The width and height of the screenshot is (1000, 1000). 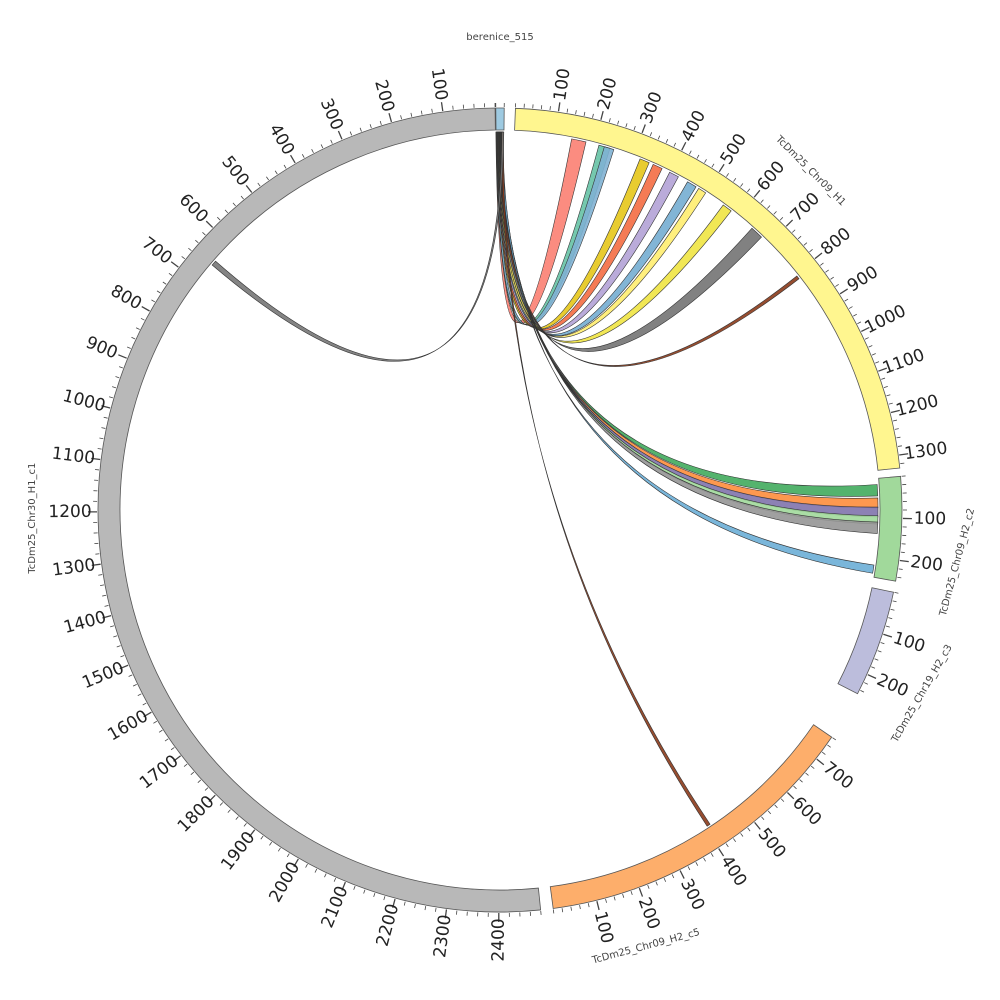 What do you see at coordinates (126, 297) in the screenshot?
I see `tick-label: 800` at bounding box center [126, 297].